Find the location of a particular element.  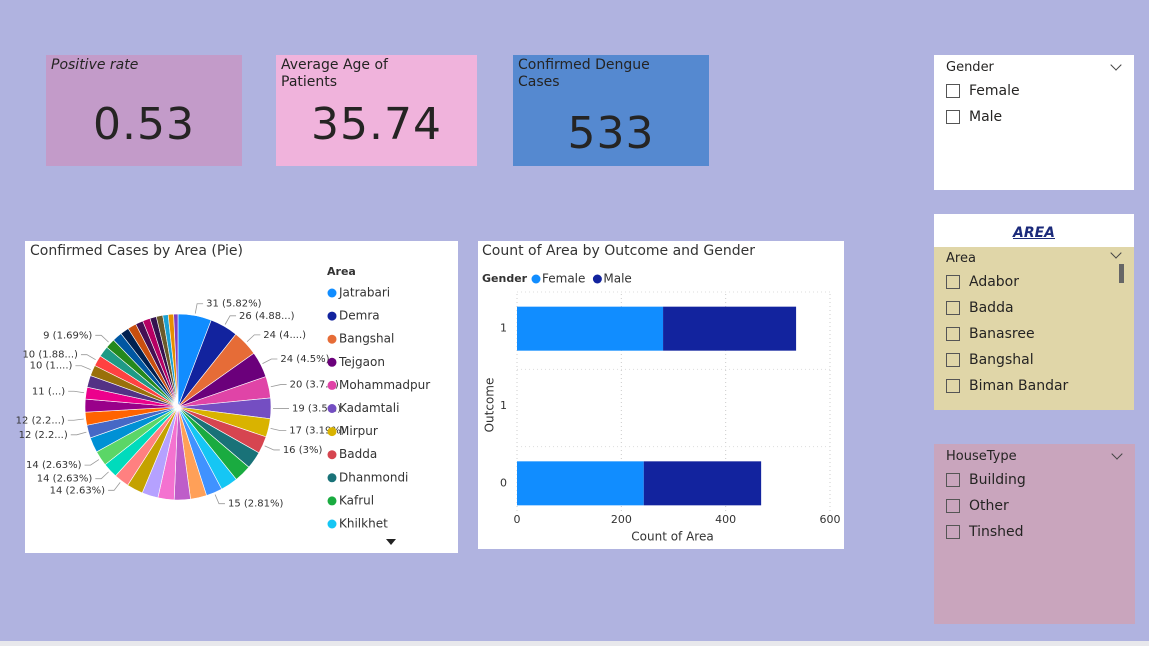

slicer-item-label: Male is located at coordinates (986, 117).